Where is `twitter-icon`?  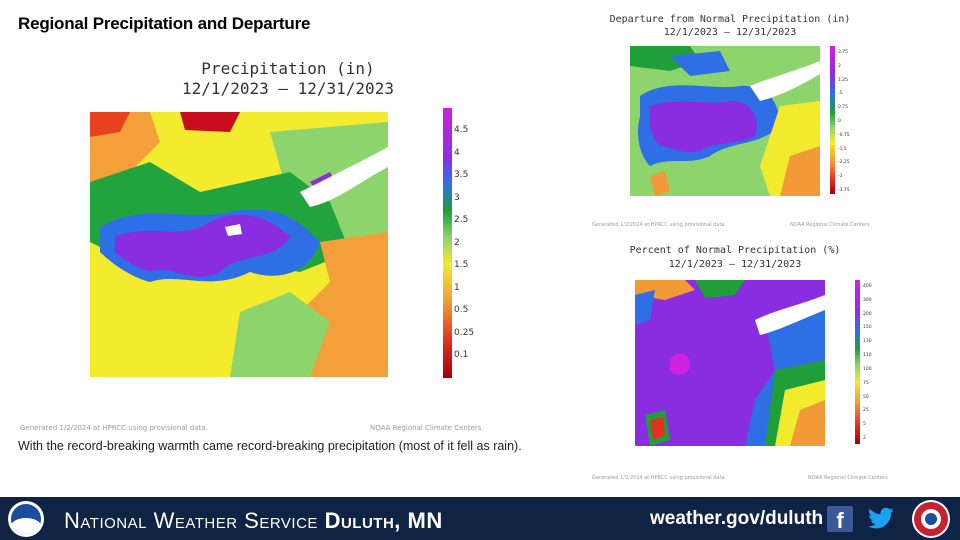 twitter-icon is located at coordinates (881, 519).